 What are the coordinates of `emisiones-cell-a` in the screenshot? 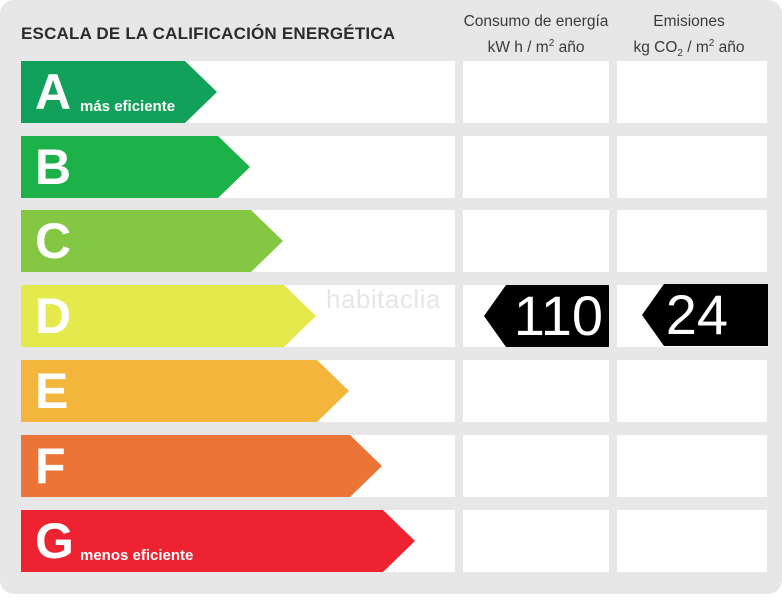 It's located at (692, 92).